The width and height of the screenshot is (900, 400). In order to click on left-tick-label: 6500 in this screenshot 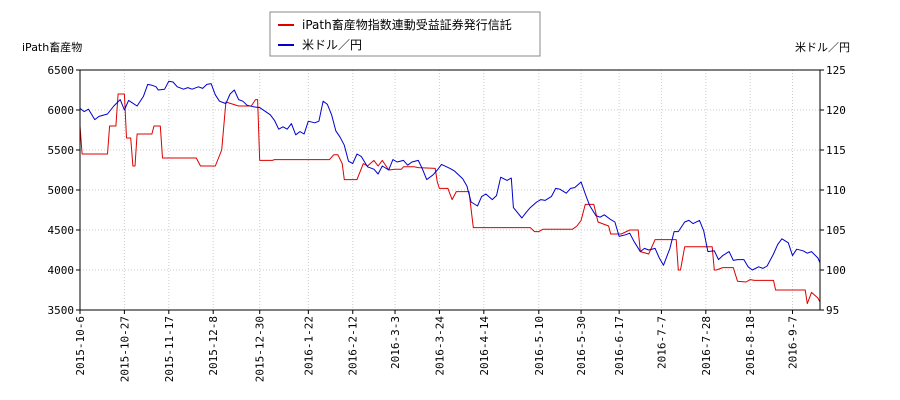, I will do `click(61, 70)`.